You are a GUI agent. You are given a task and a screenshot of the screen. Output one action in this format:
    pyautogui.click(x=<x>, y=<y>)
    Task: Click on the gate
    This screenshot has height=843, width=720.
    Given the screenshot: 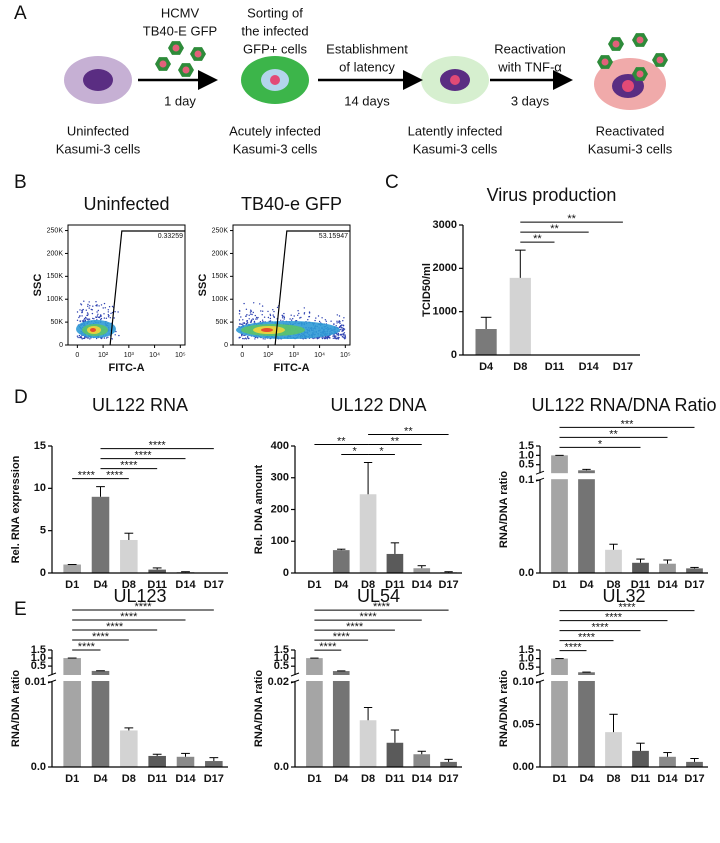 What is the action you would take?
    pyautogui.click(x=312, y=288)
    